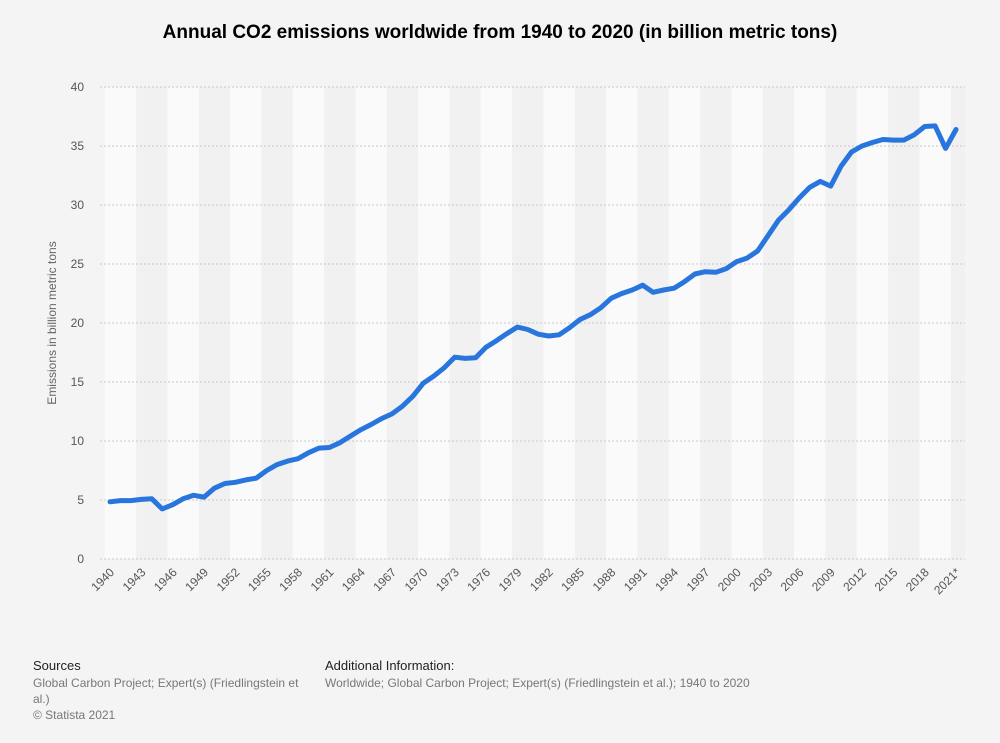  What do you see at coordinates (322, 579) in the screenshot?
I see `x-tick-label: 1961` at bounding box center [322, 579].